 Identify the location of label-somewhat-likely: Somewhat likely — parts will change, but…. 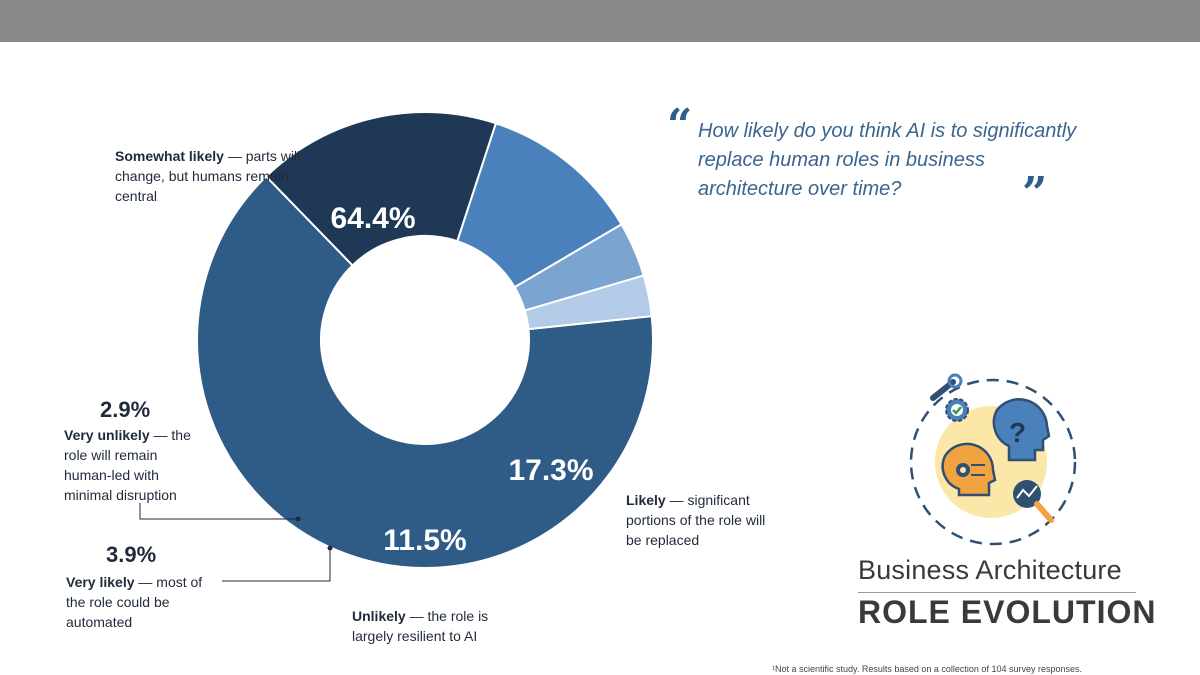
(208, 176).